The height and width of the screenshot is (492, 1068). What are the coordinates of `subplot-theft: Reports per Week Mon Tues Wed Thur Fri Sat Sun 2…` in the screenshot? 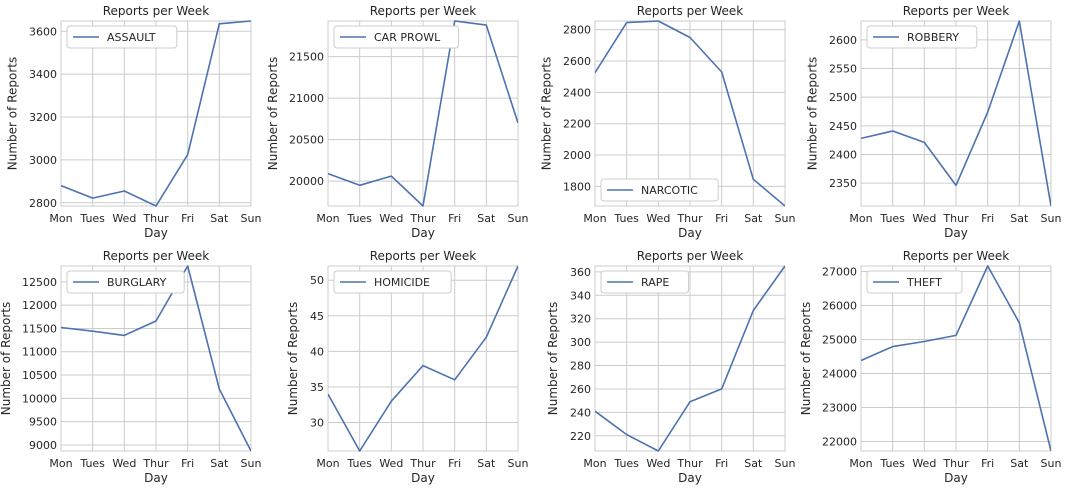 It's located at (930, 367).